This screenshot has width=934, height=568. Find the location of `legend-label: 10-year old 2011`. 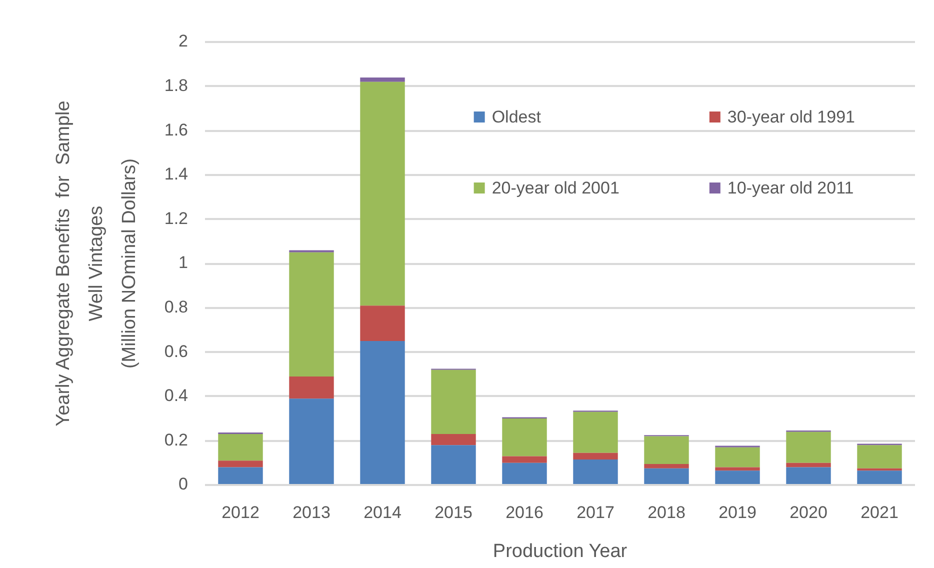

legend-label: 10-year old 2011 is located at coordinates (790, 188).